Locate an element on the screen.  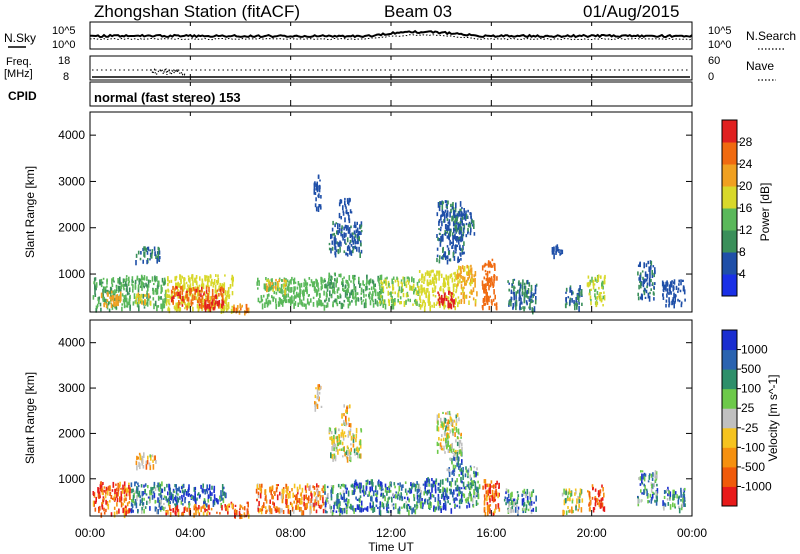
colorbar-segment is located at coordinates (729, 476).